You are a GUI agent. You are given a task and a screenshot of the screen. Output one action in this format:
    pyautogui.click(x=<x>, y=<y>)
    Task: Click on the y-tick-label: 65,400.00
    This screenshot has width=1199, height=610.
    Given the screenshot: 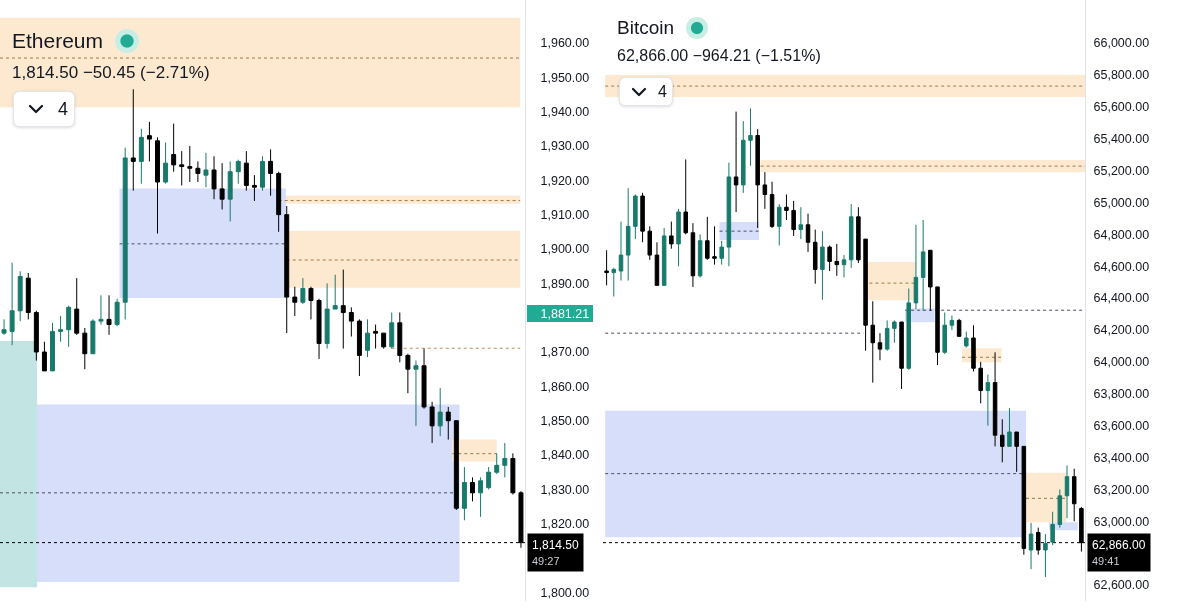 What is the action you would take?
    pyautogui.click(x=1121, y=139)
    